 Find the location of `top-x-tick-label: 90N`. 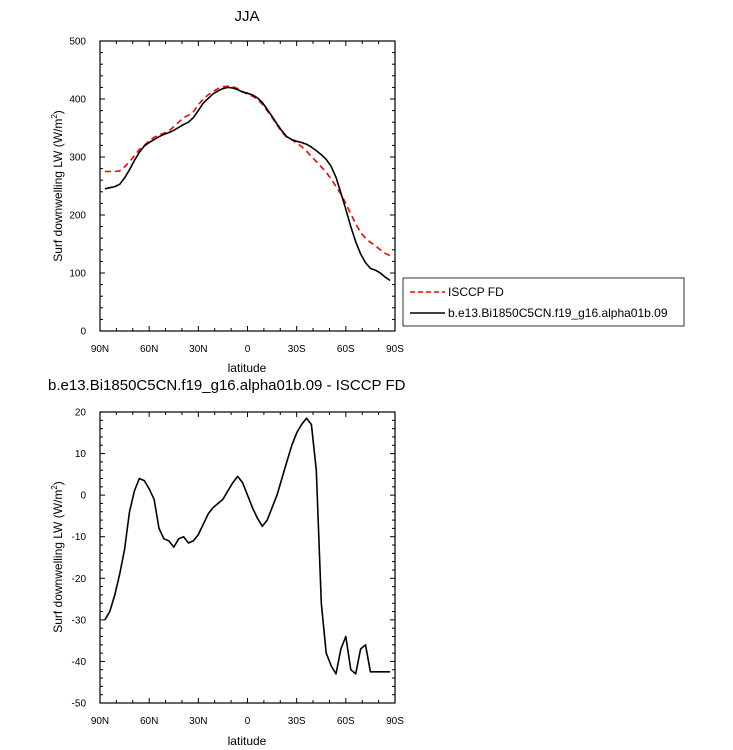

top-x-tick-label: 90N is located at coordinates (100, 349).